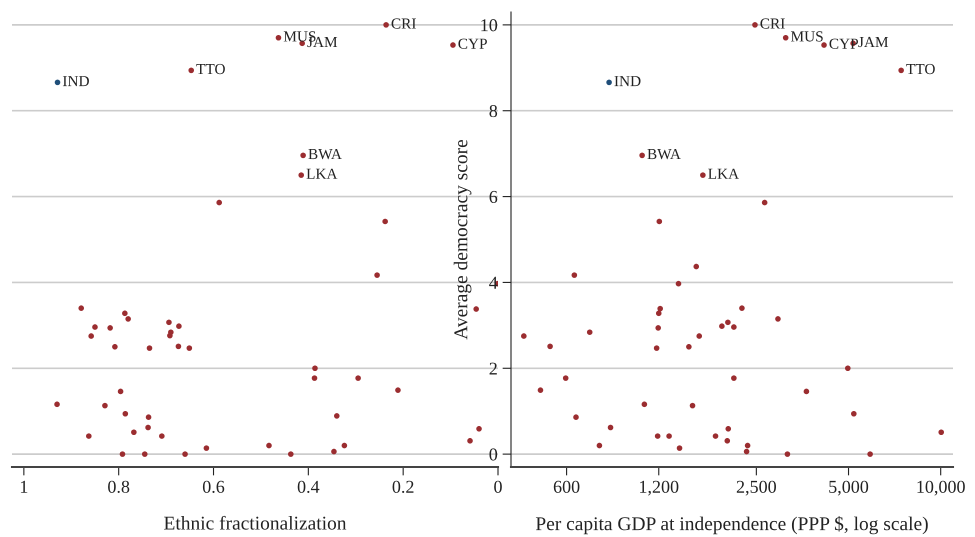 The width and height of the screenshot is (975, 537). Describe the element at coordinates (732, 525) in the screenshot. I see `x-axis-title: Per capita GDP at independence (PPP $, log scale)` at that location.